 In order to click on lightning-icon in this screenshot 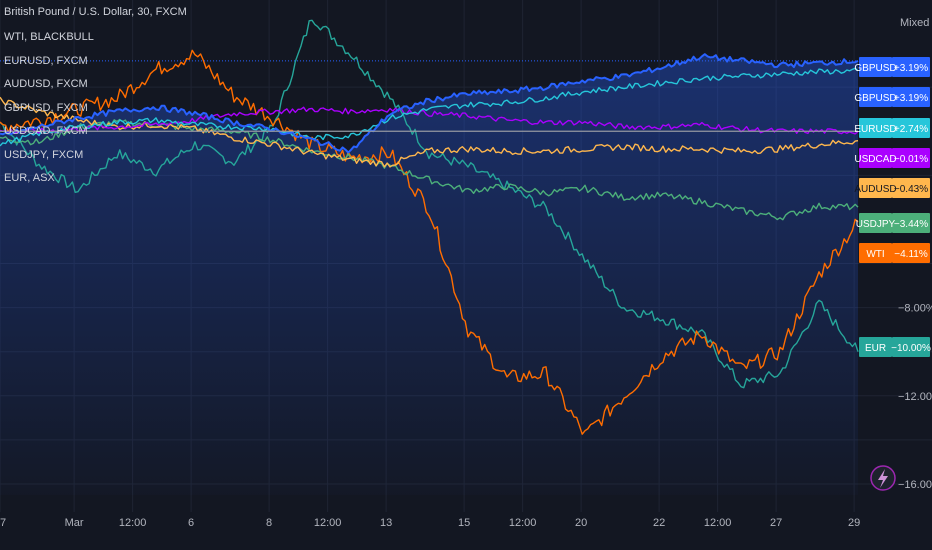, I will do `click(883, 478)`.